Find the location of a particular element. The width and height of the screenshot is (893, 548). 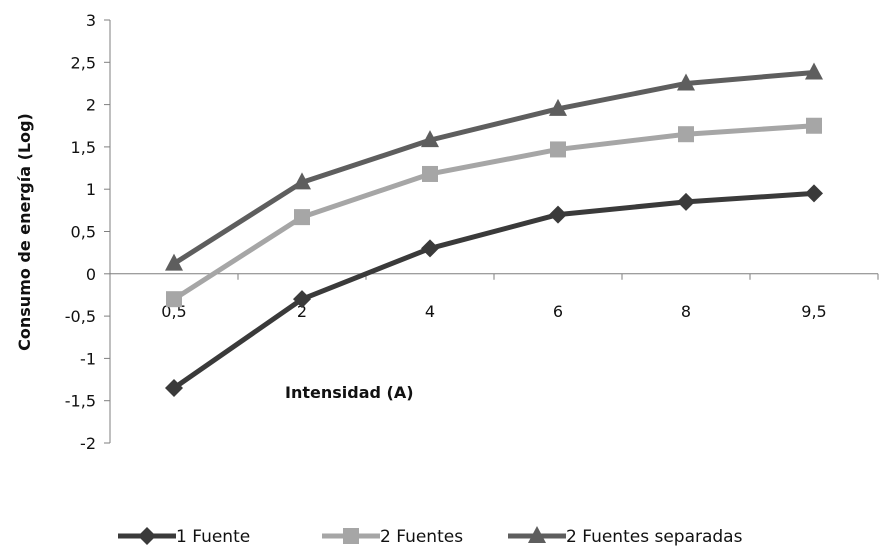

y-tick-label: 3 is located at coordinates (91, 20).